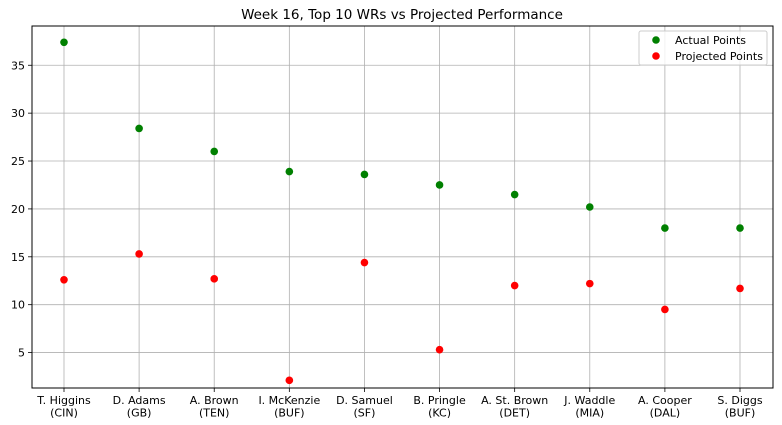 This screenshot has width=782, height=425. I want to click on x-tick-label-line: (GB), so click(139, 413).